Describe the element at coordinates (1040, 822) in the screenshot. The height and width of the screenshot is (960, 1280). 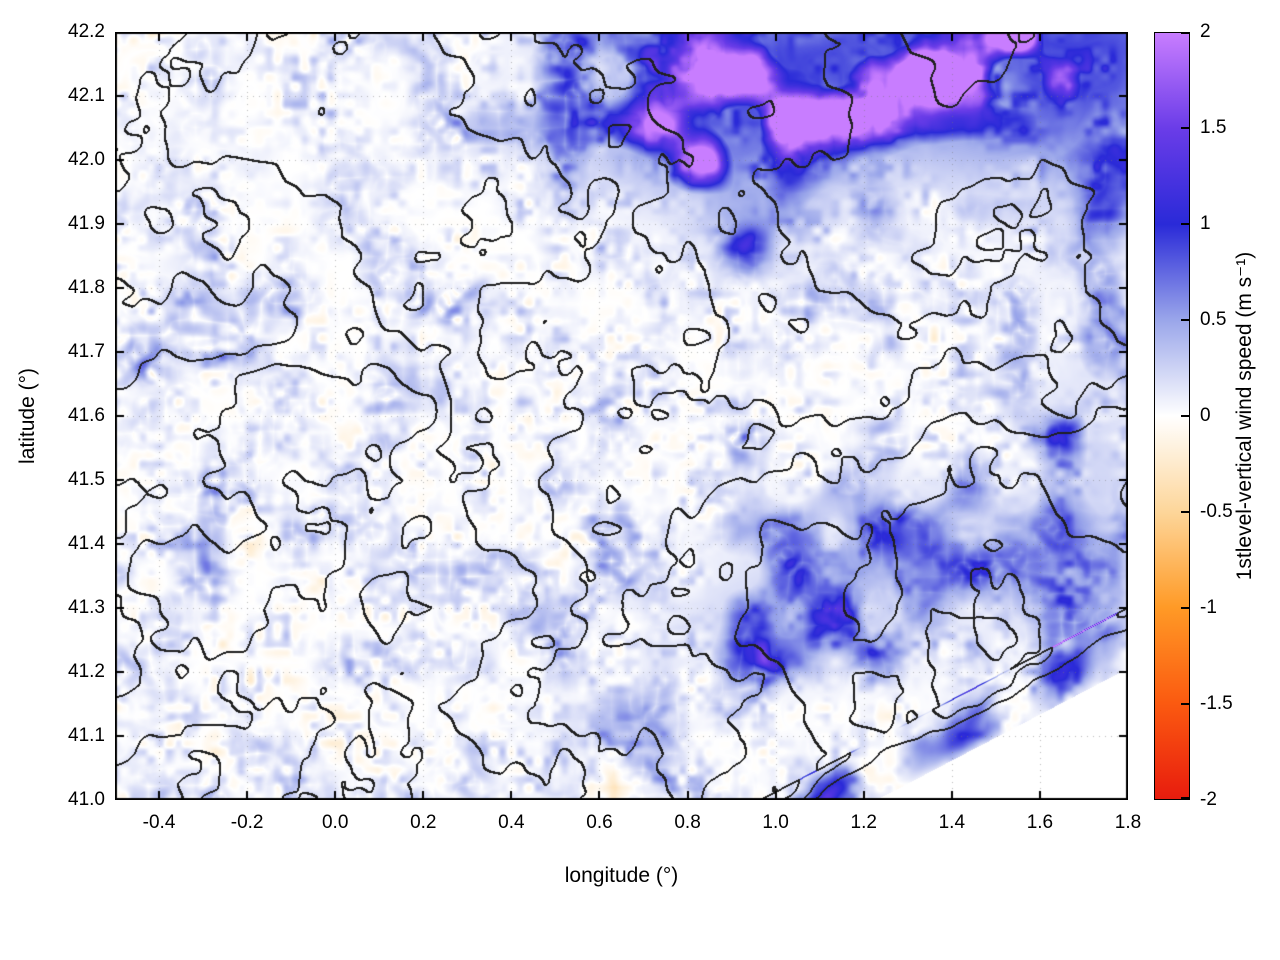
I see `x-tick-label: 1.6` at that location.